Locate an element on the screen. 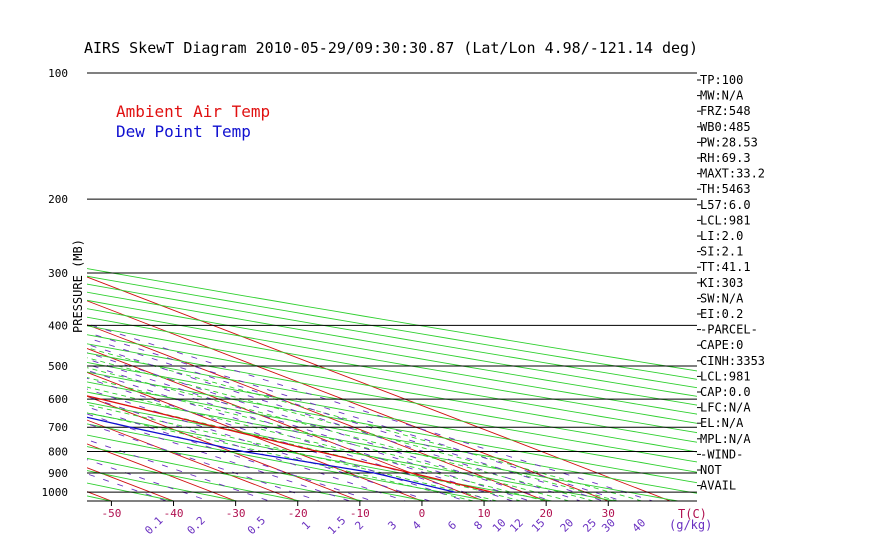  stability-index-label: TP:100 is located at coordinates (721, 80).